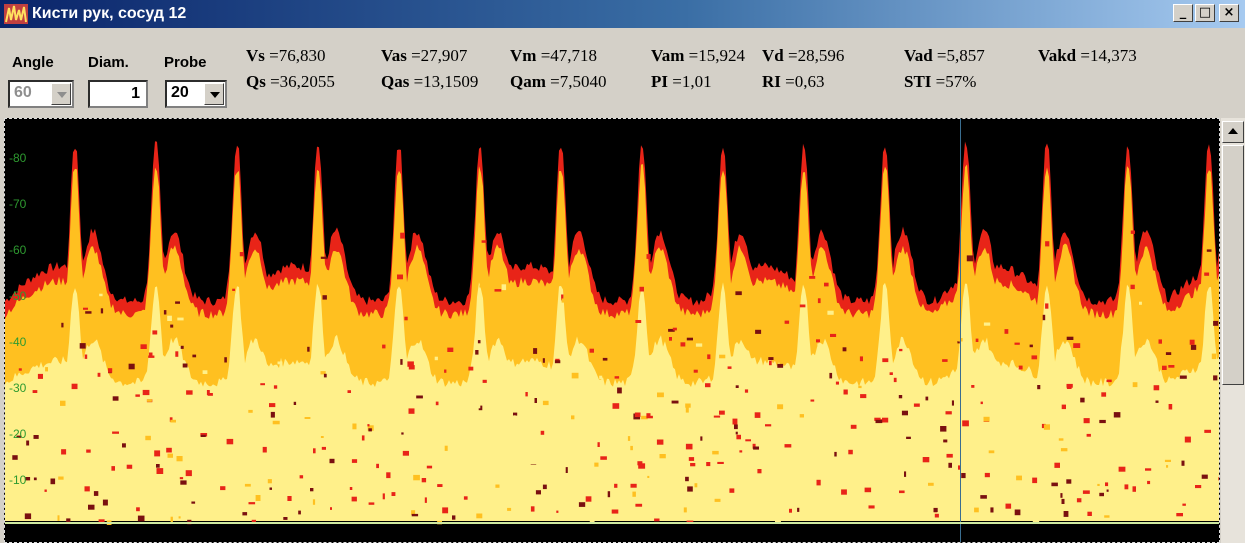 Image resolution: width=1245 pixels, height=543 pixels. I want to click on metric-vakd: Vakd =14,373, so click(1087, 55).